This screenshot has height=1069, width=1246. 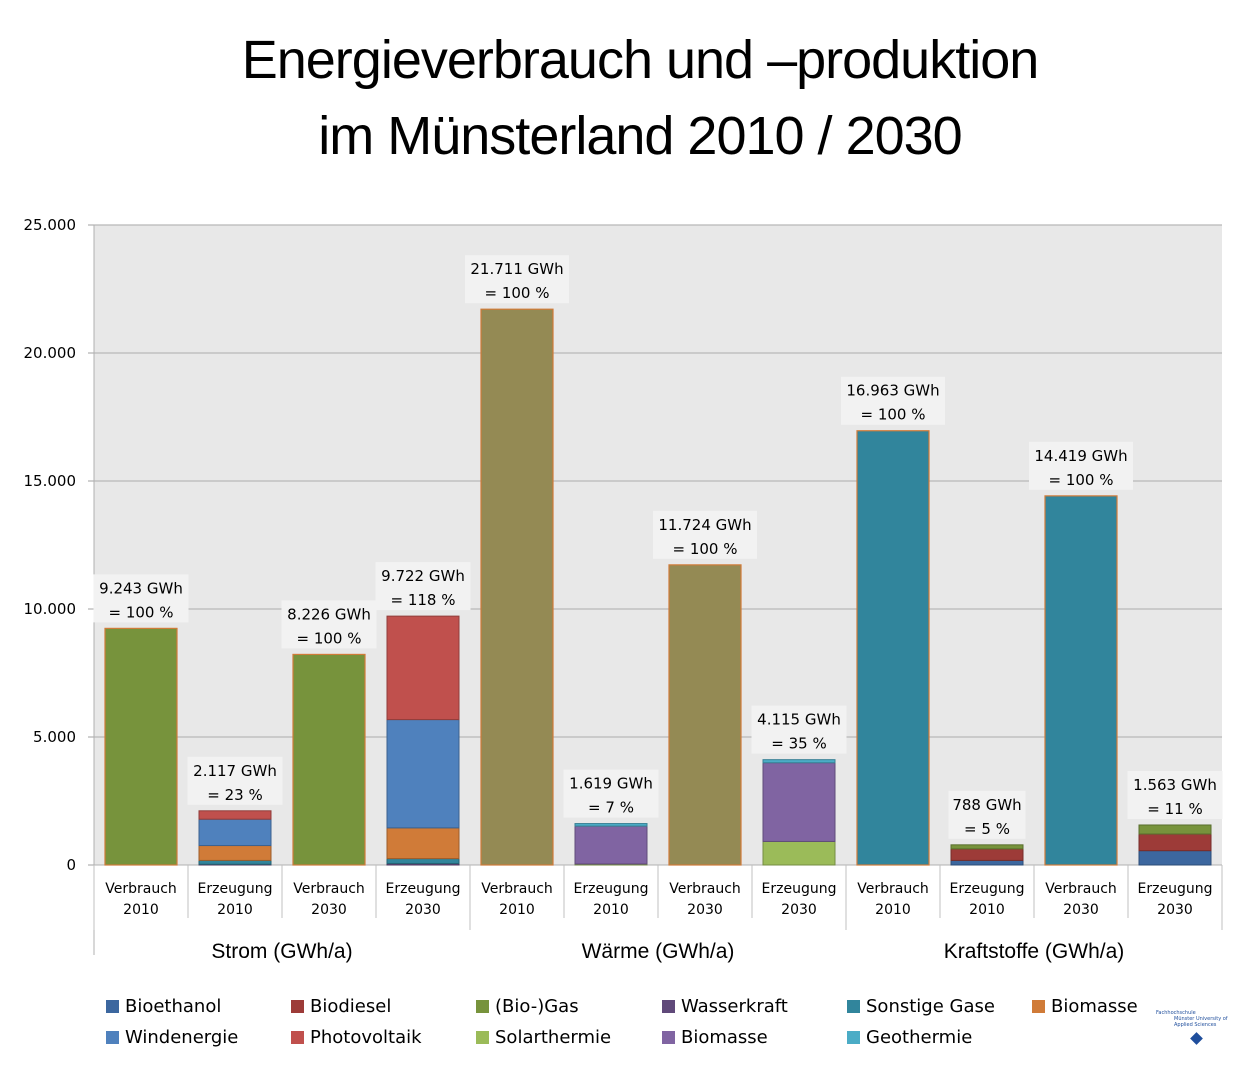 What do you see at coordinates (366, 1037) in the screenshot?
I see `legend-label: Photovoltaik` at bounding box center [366, 1037].